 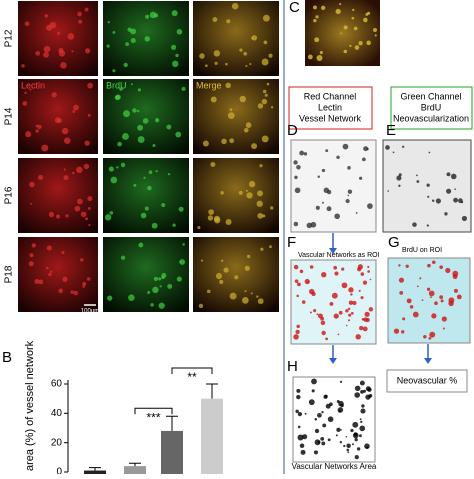 What do you see at coordinates (292, 130) in the screenshot?
I see `panel-label: D` at bounding box center [292, 130].